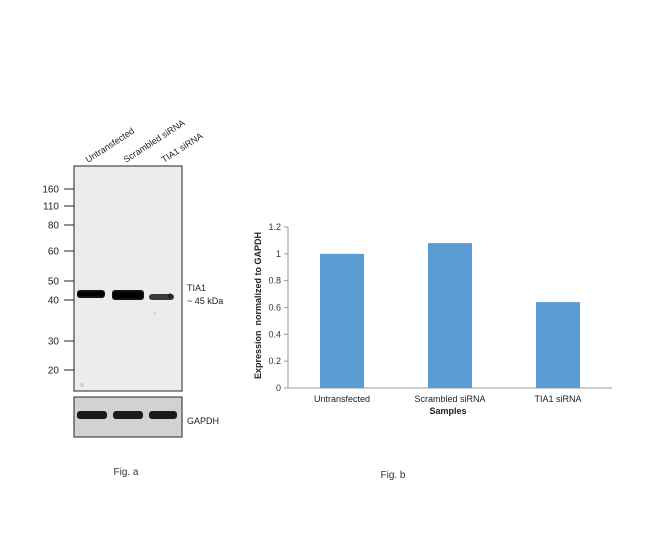 The width and height of the screenshot is (650, 536). I want to click on marker-ladder: 160 110 80 60 50 40 30 20, so click(58, 281).